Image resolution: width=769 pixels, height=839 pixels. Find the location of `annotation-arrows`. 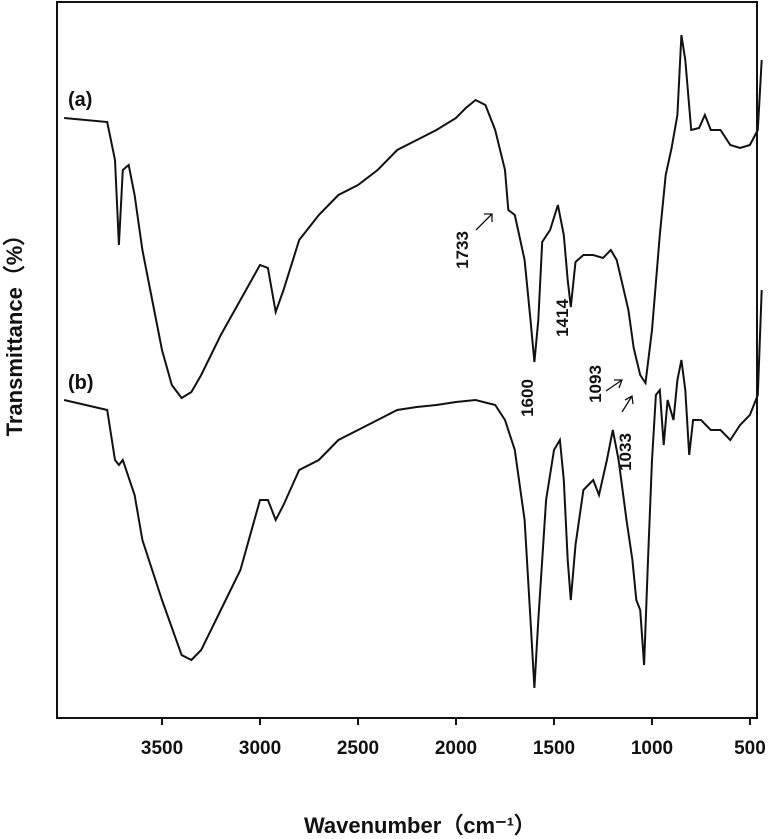

annotation-arrows is located at coordinates (554, 313).